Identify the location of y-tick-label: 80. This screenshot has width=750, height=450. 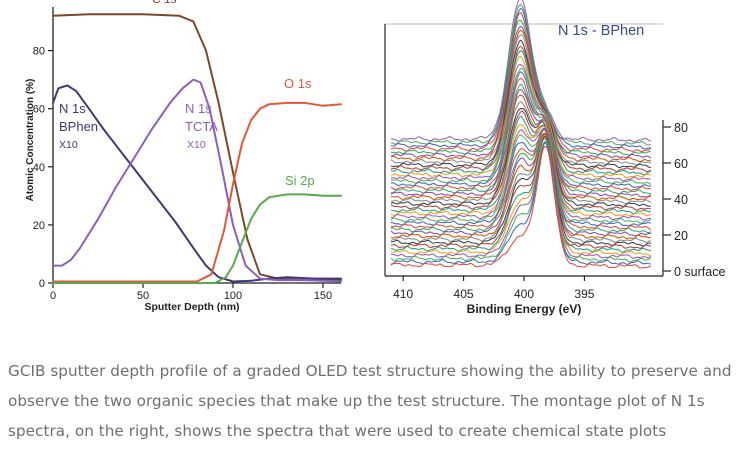
(39, 52).